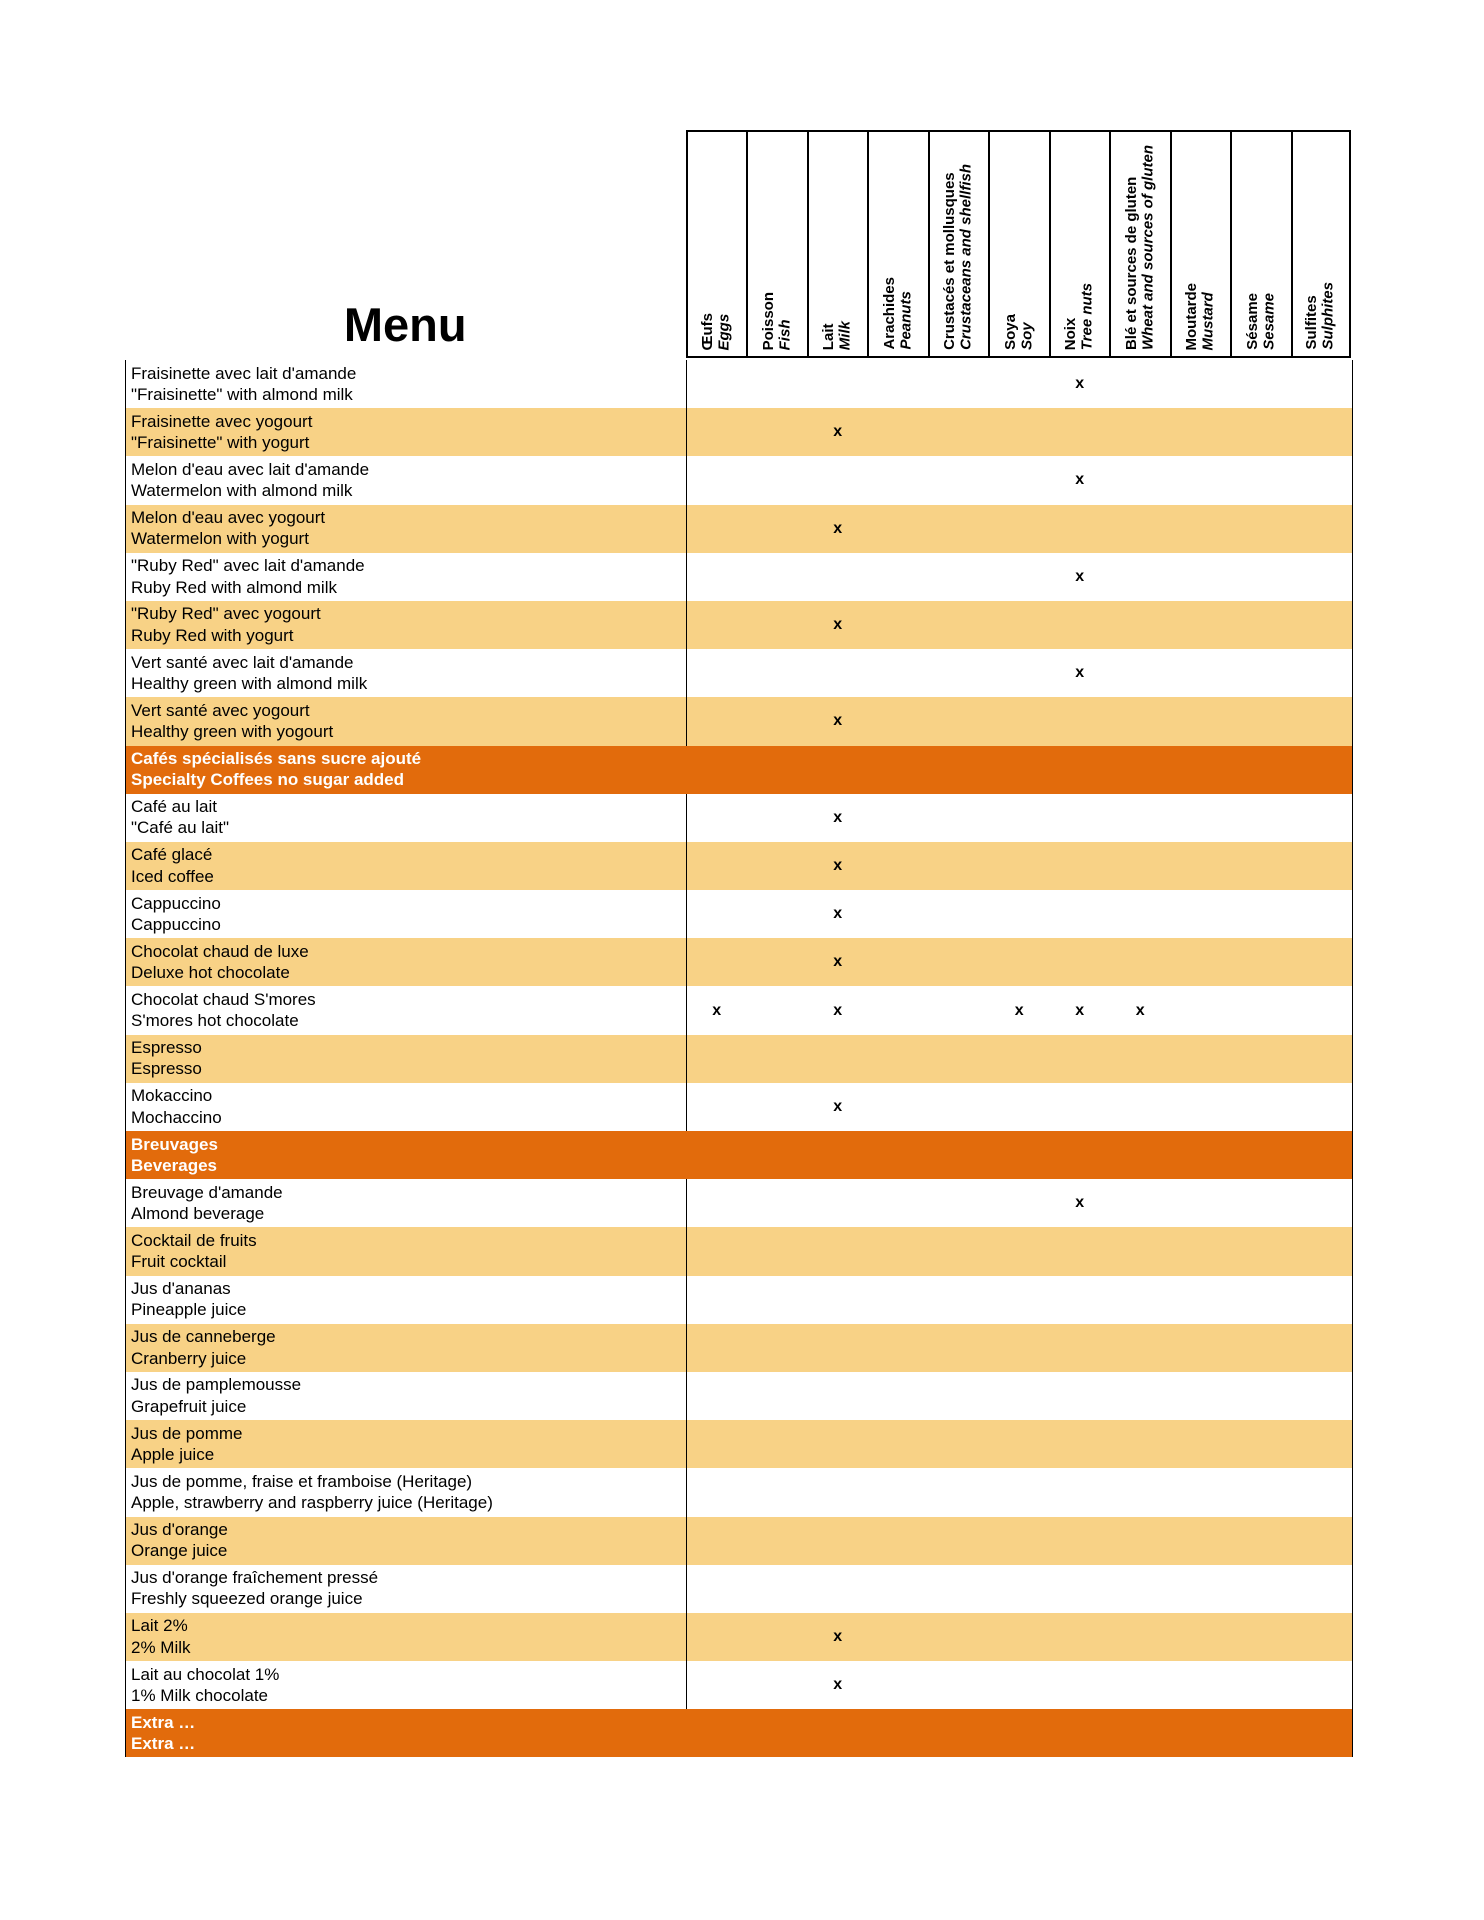 The image size is (1484, 1920). What do you see at coordinates (739, 1444) in the screenshot?
I see `menu-item-row: Jus de pomme Apple juice` at bounding box center [739, 1444].